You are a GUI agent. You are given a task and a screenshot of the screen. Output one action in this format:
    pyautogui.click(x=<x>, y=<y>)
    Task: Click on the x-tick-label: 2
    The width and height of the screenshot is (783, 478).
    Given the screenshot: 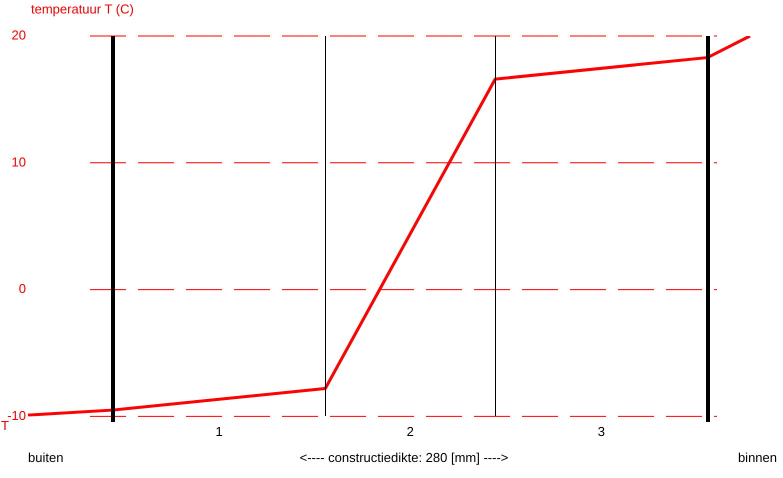 What is the action you would take?
    pyautogui.click(x=410, y=431)
    